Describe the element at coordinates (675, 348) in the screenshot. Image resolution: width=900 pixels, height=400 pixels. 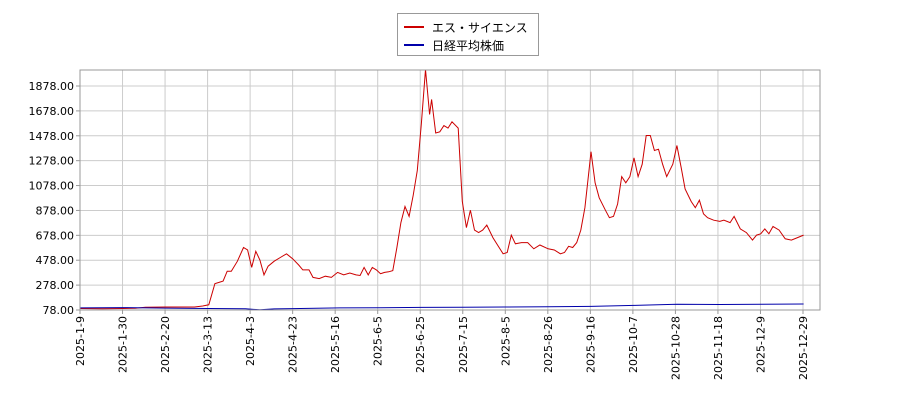
I see `x-tick-label: 2025-10-28` at that location.